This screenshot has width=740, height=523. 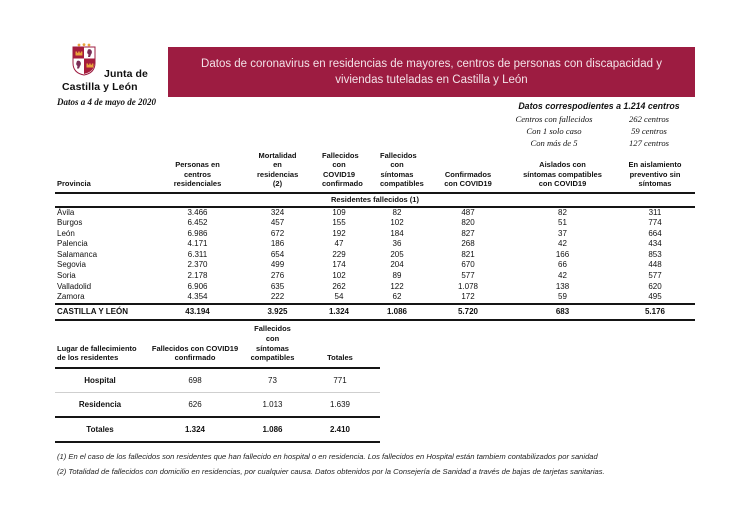 I want to click on value-cell: 37, so click(x=562, y=233).